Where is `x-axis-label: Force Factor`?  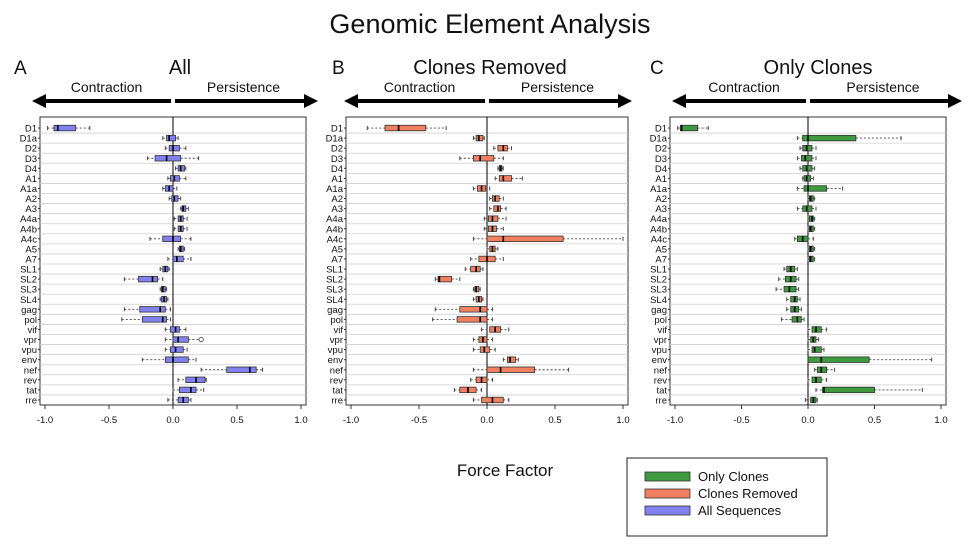 x-axis-label: Force Factor is located at coordinates (505, 470).